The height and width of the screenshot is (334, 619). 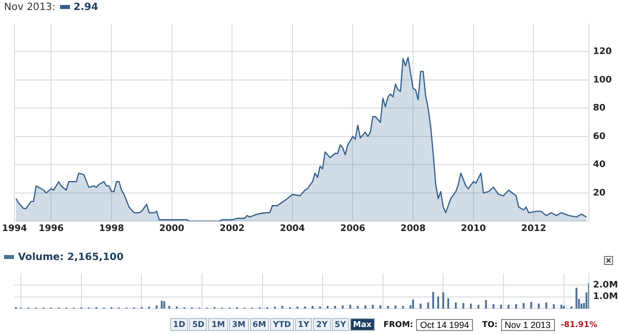 What do you see at coordinates (171, 229) in the screenshot?
I see `x-tick-label: 2000` at bounding box center [171, 229].